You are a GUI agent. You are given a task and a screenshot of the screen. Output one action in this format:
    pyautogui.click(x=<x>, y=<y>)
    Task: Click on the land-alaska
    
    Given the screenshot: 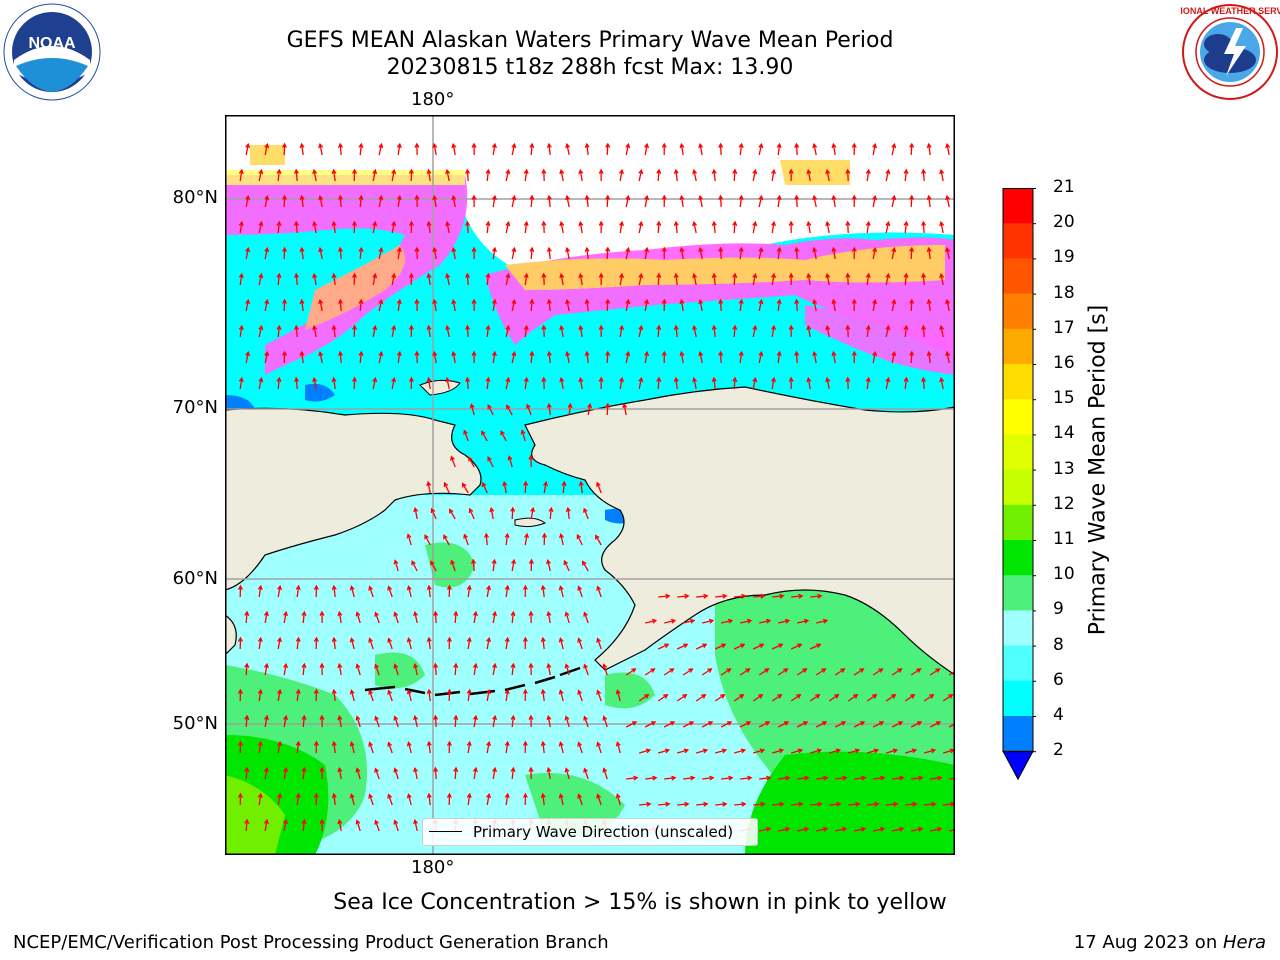 What is the action you would take?
    pyautogui.click(x=739, y=531)
    